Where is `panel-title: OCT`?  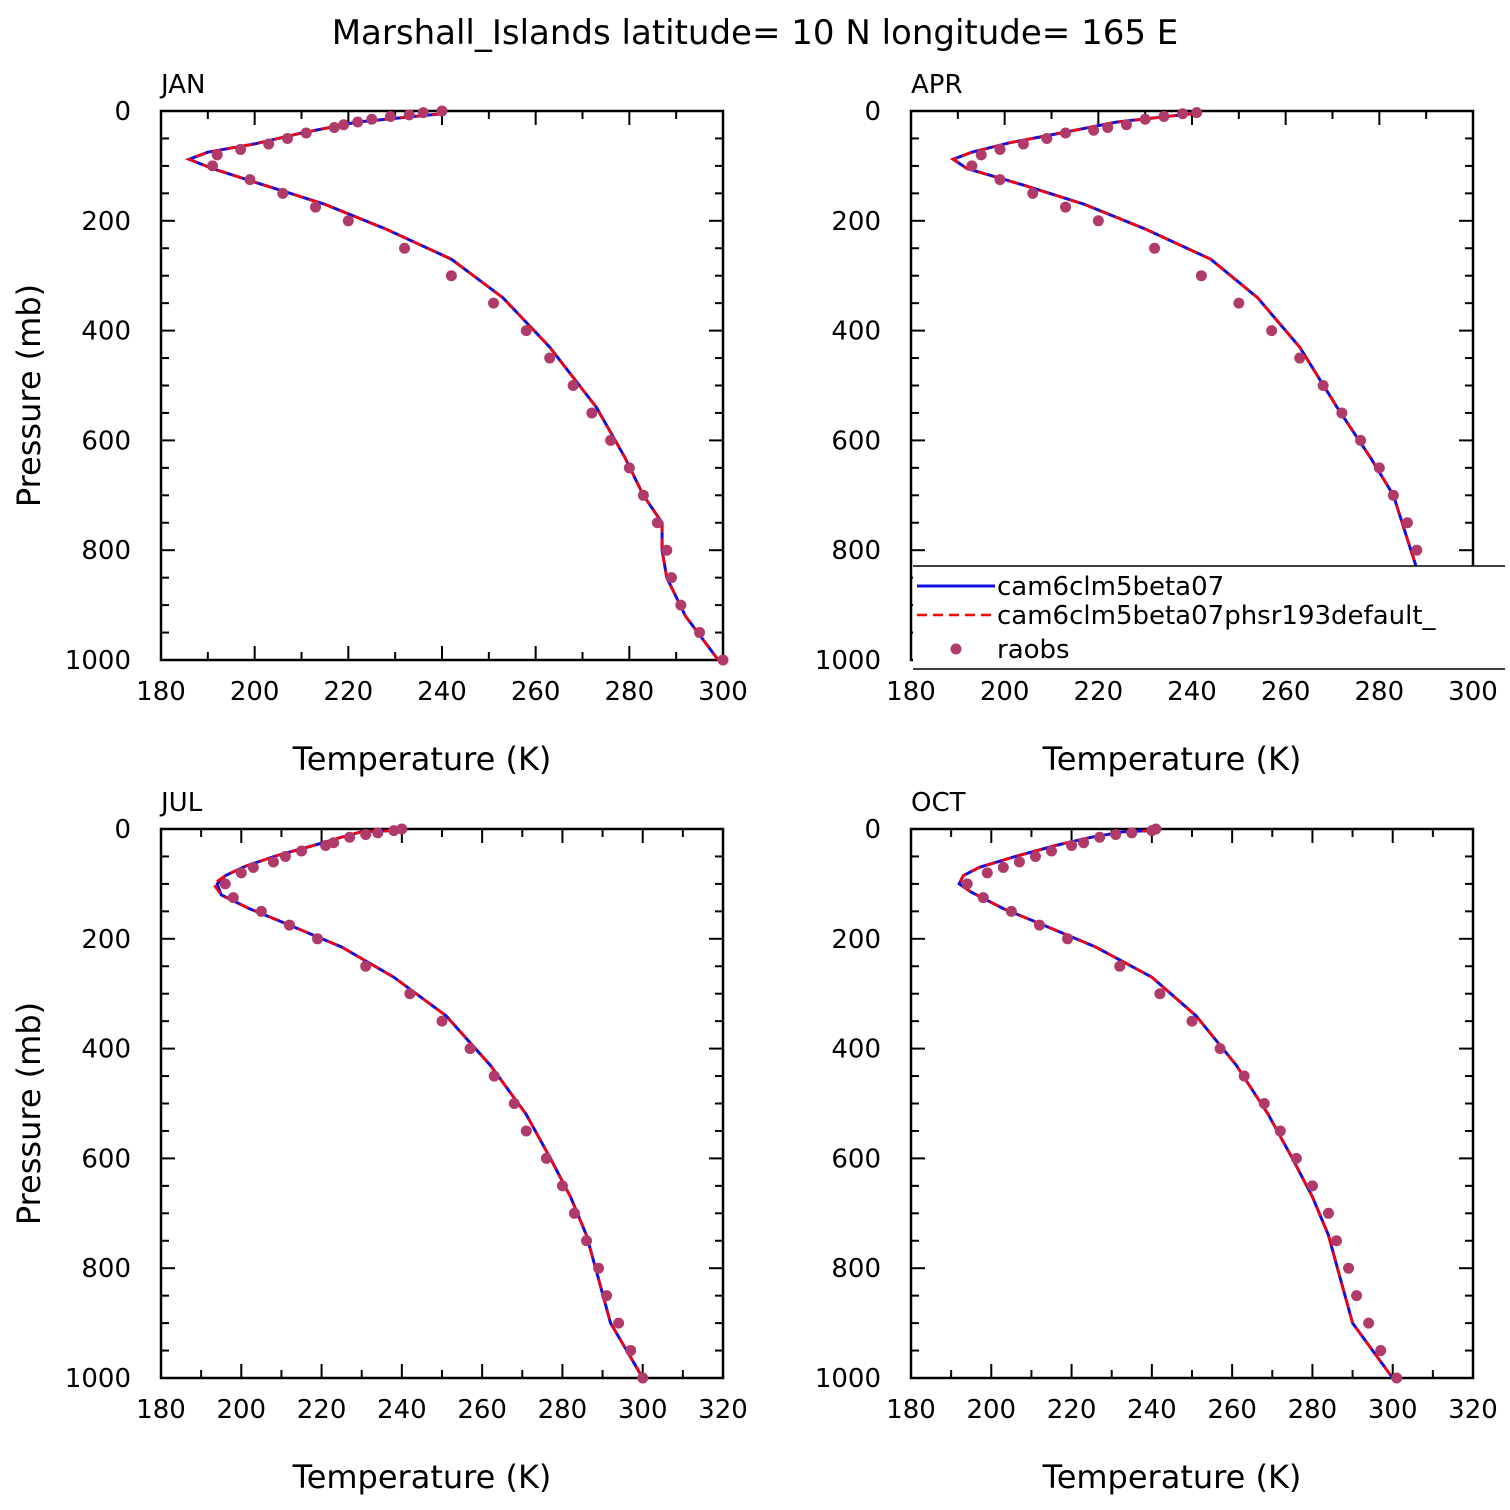 panel-title: OCT is located at coordinates (938, 803).